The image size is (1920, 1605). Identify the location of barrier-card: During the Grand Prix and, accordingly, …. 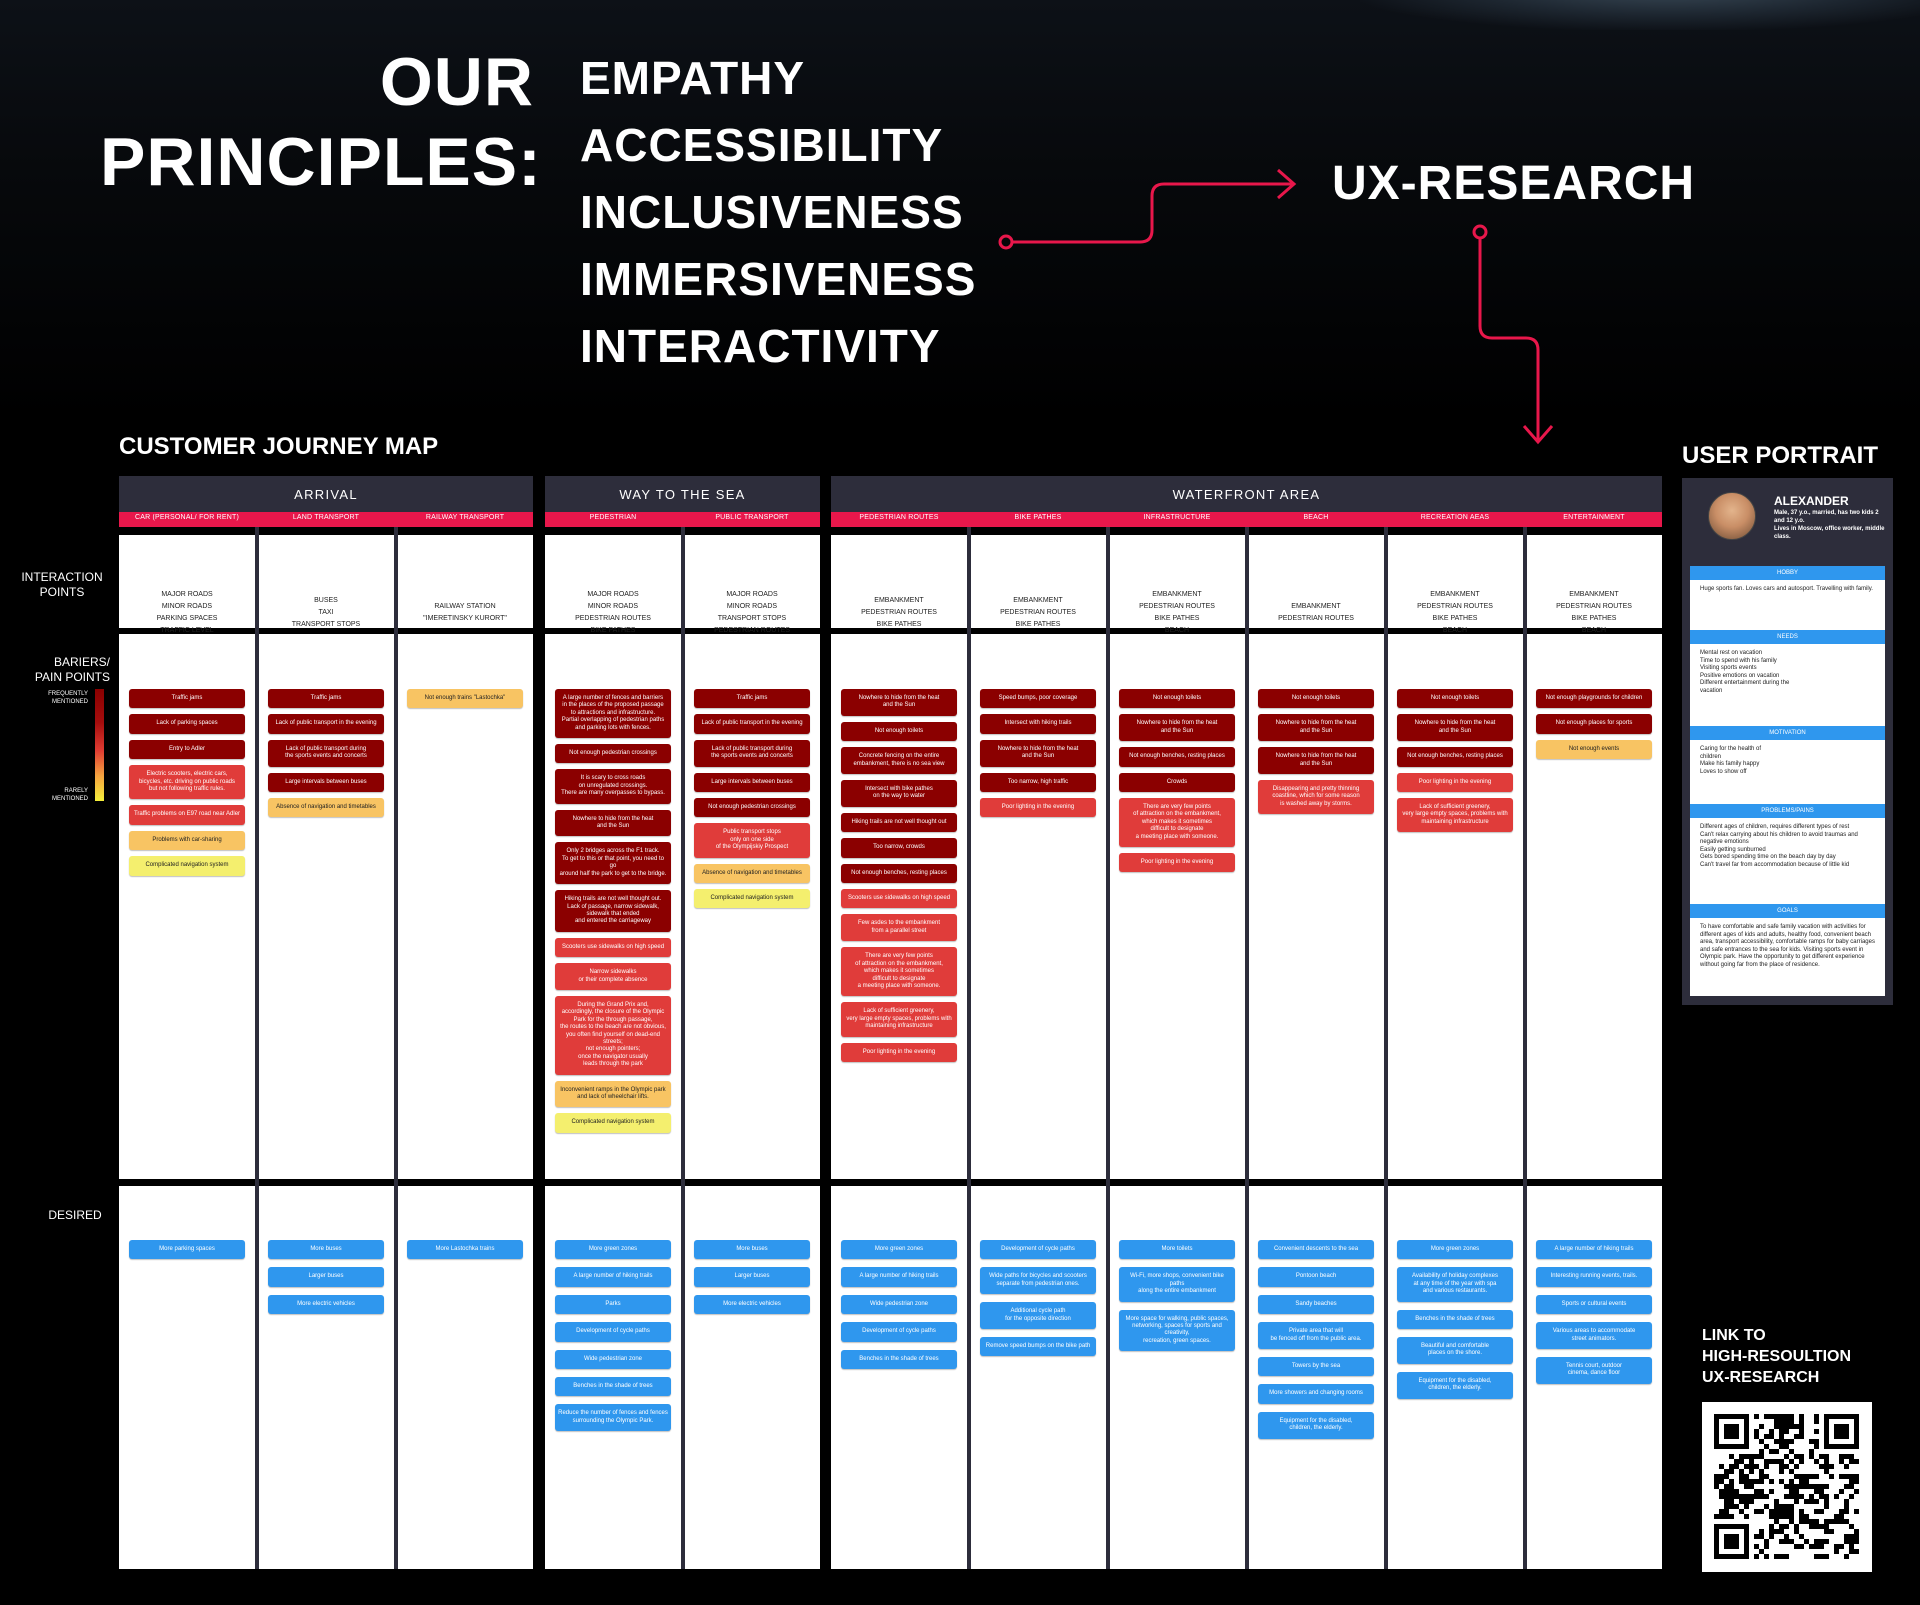
(613, 1035).